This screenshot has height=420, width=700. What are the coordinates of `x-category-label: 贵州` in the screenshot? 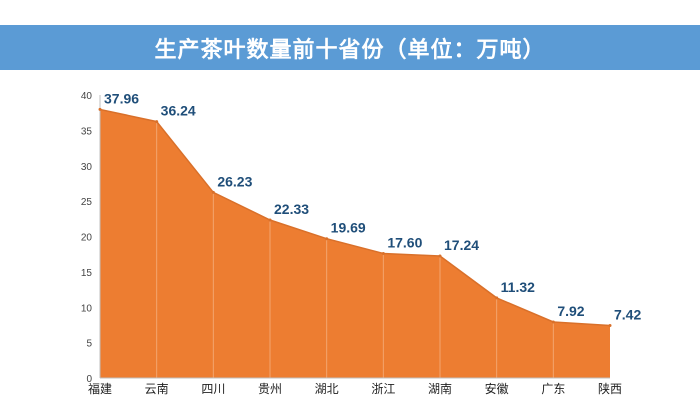 It's located at (270, 389).